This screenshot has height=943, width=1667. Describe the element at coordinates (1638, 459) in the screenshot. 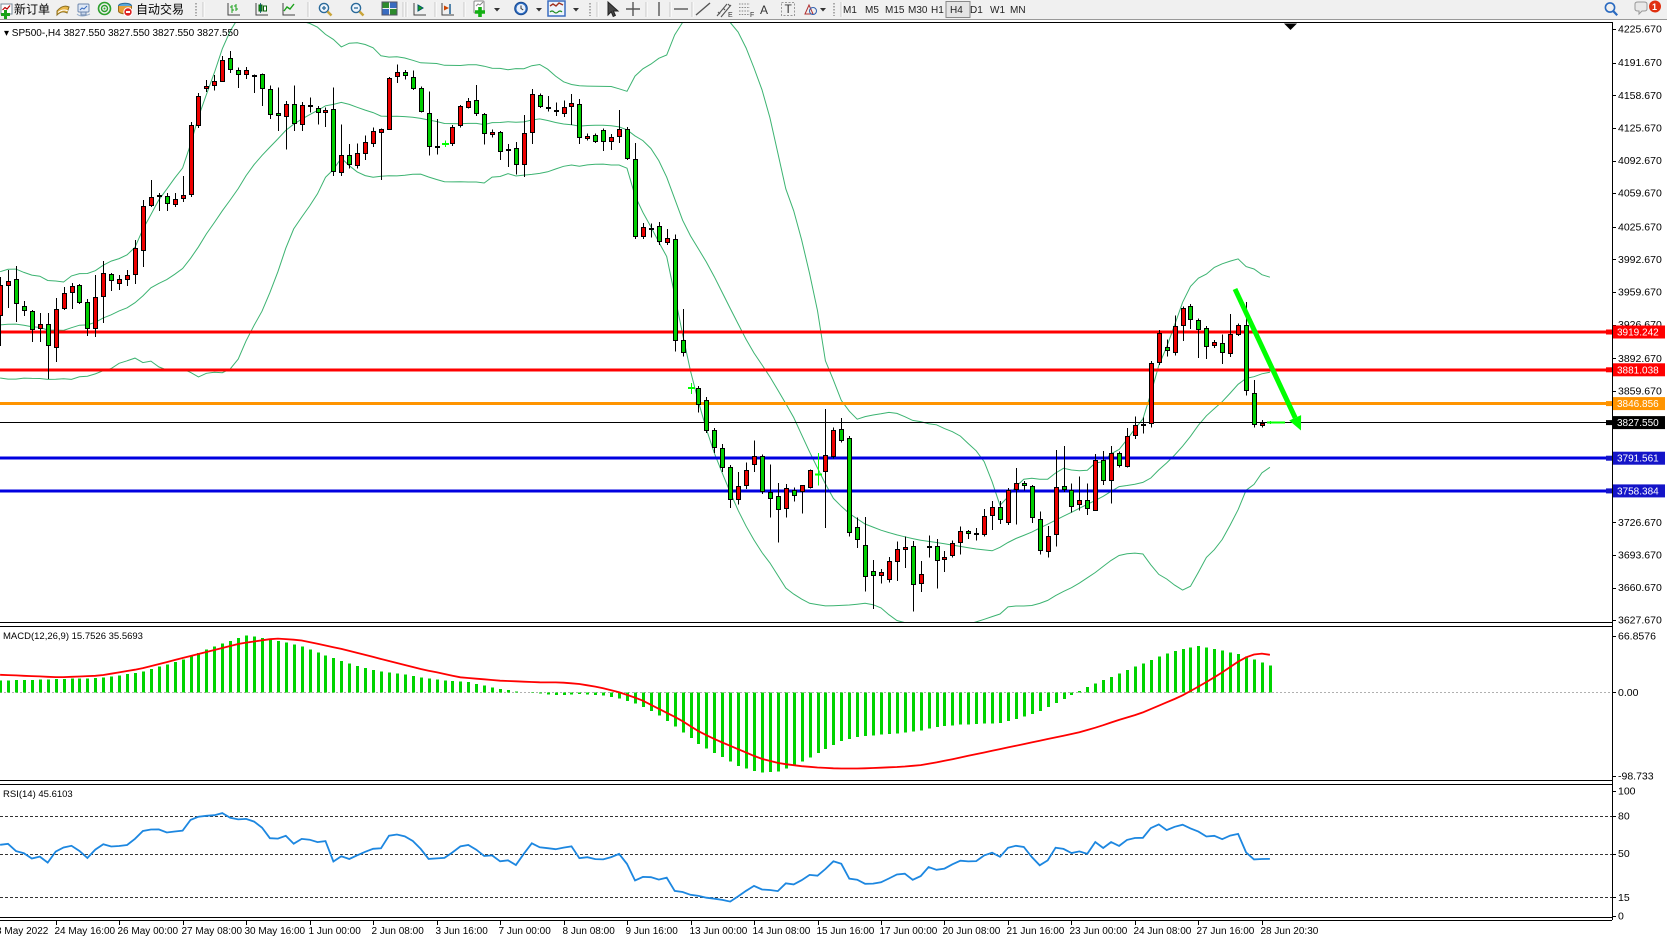

I see `svg-text: 3791.561` at that location.